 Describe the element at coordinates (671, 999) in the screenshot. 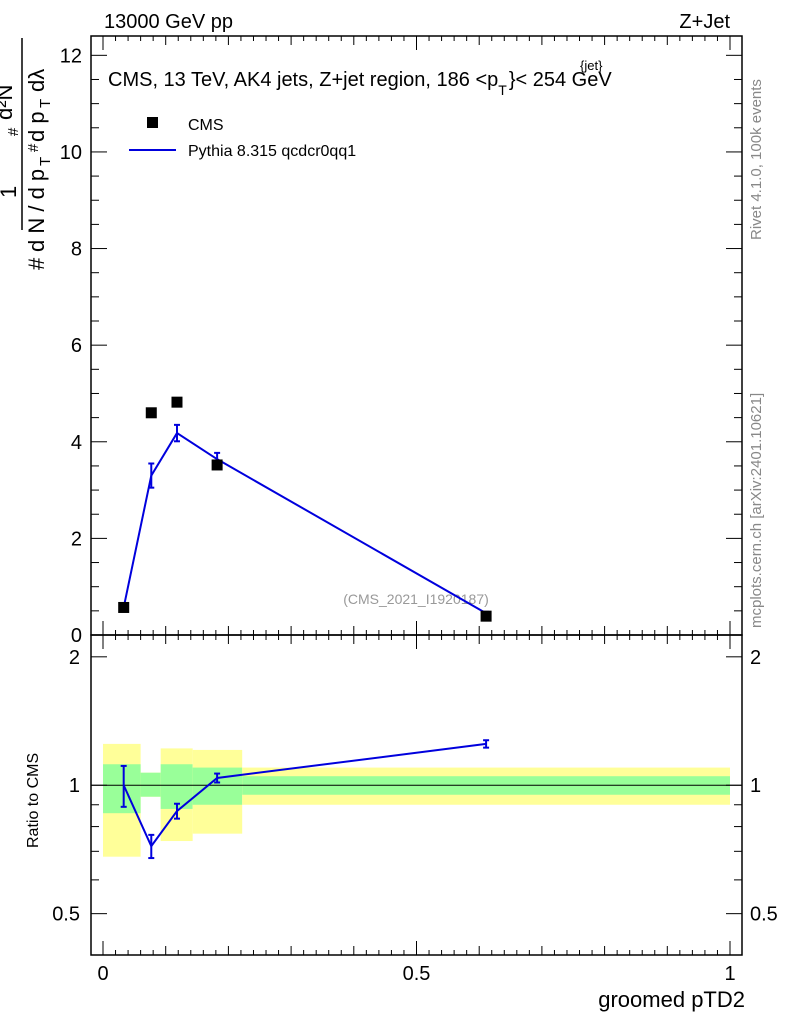

I see `x-axis-label: groomed pTD2` at that location.